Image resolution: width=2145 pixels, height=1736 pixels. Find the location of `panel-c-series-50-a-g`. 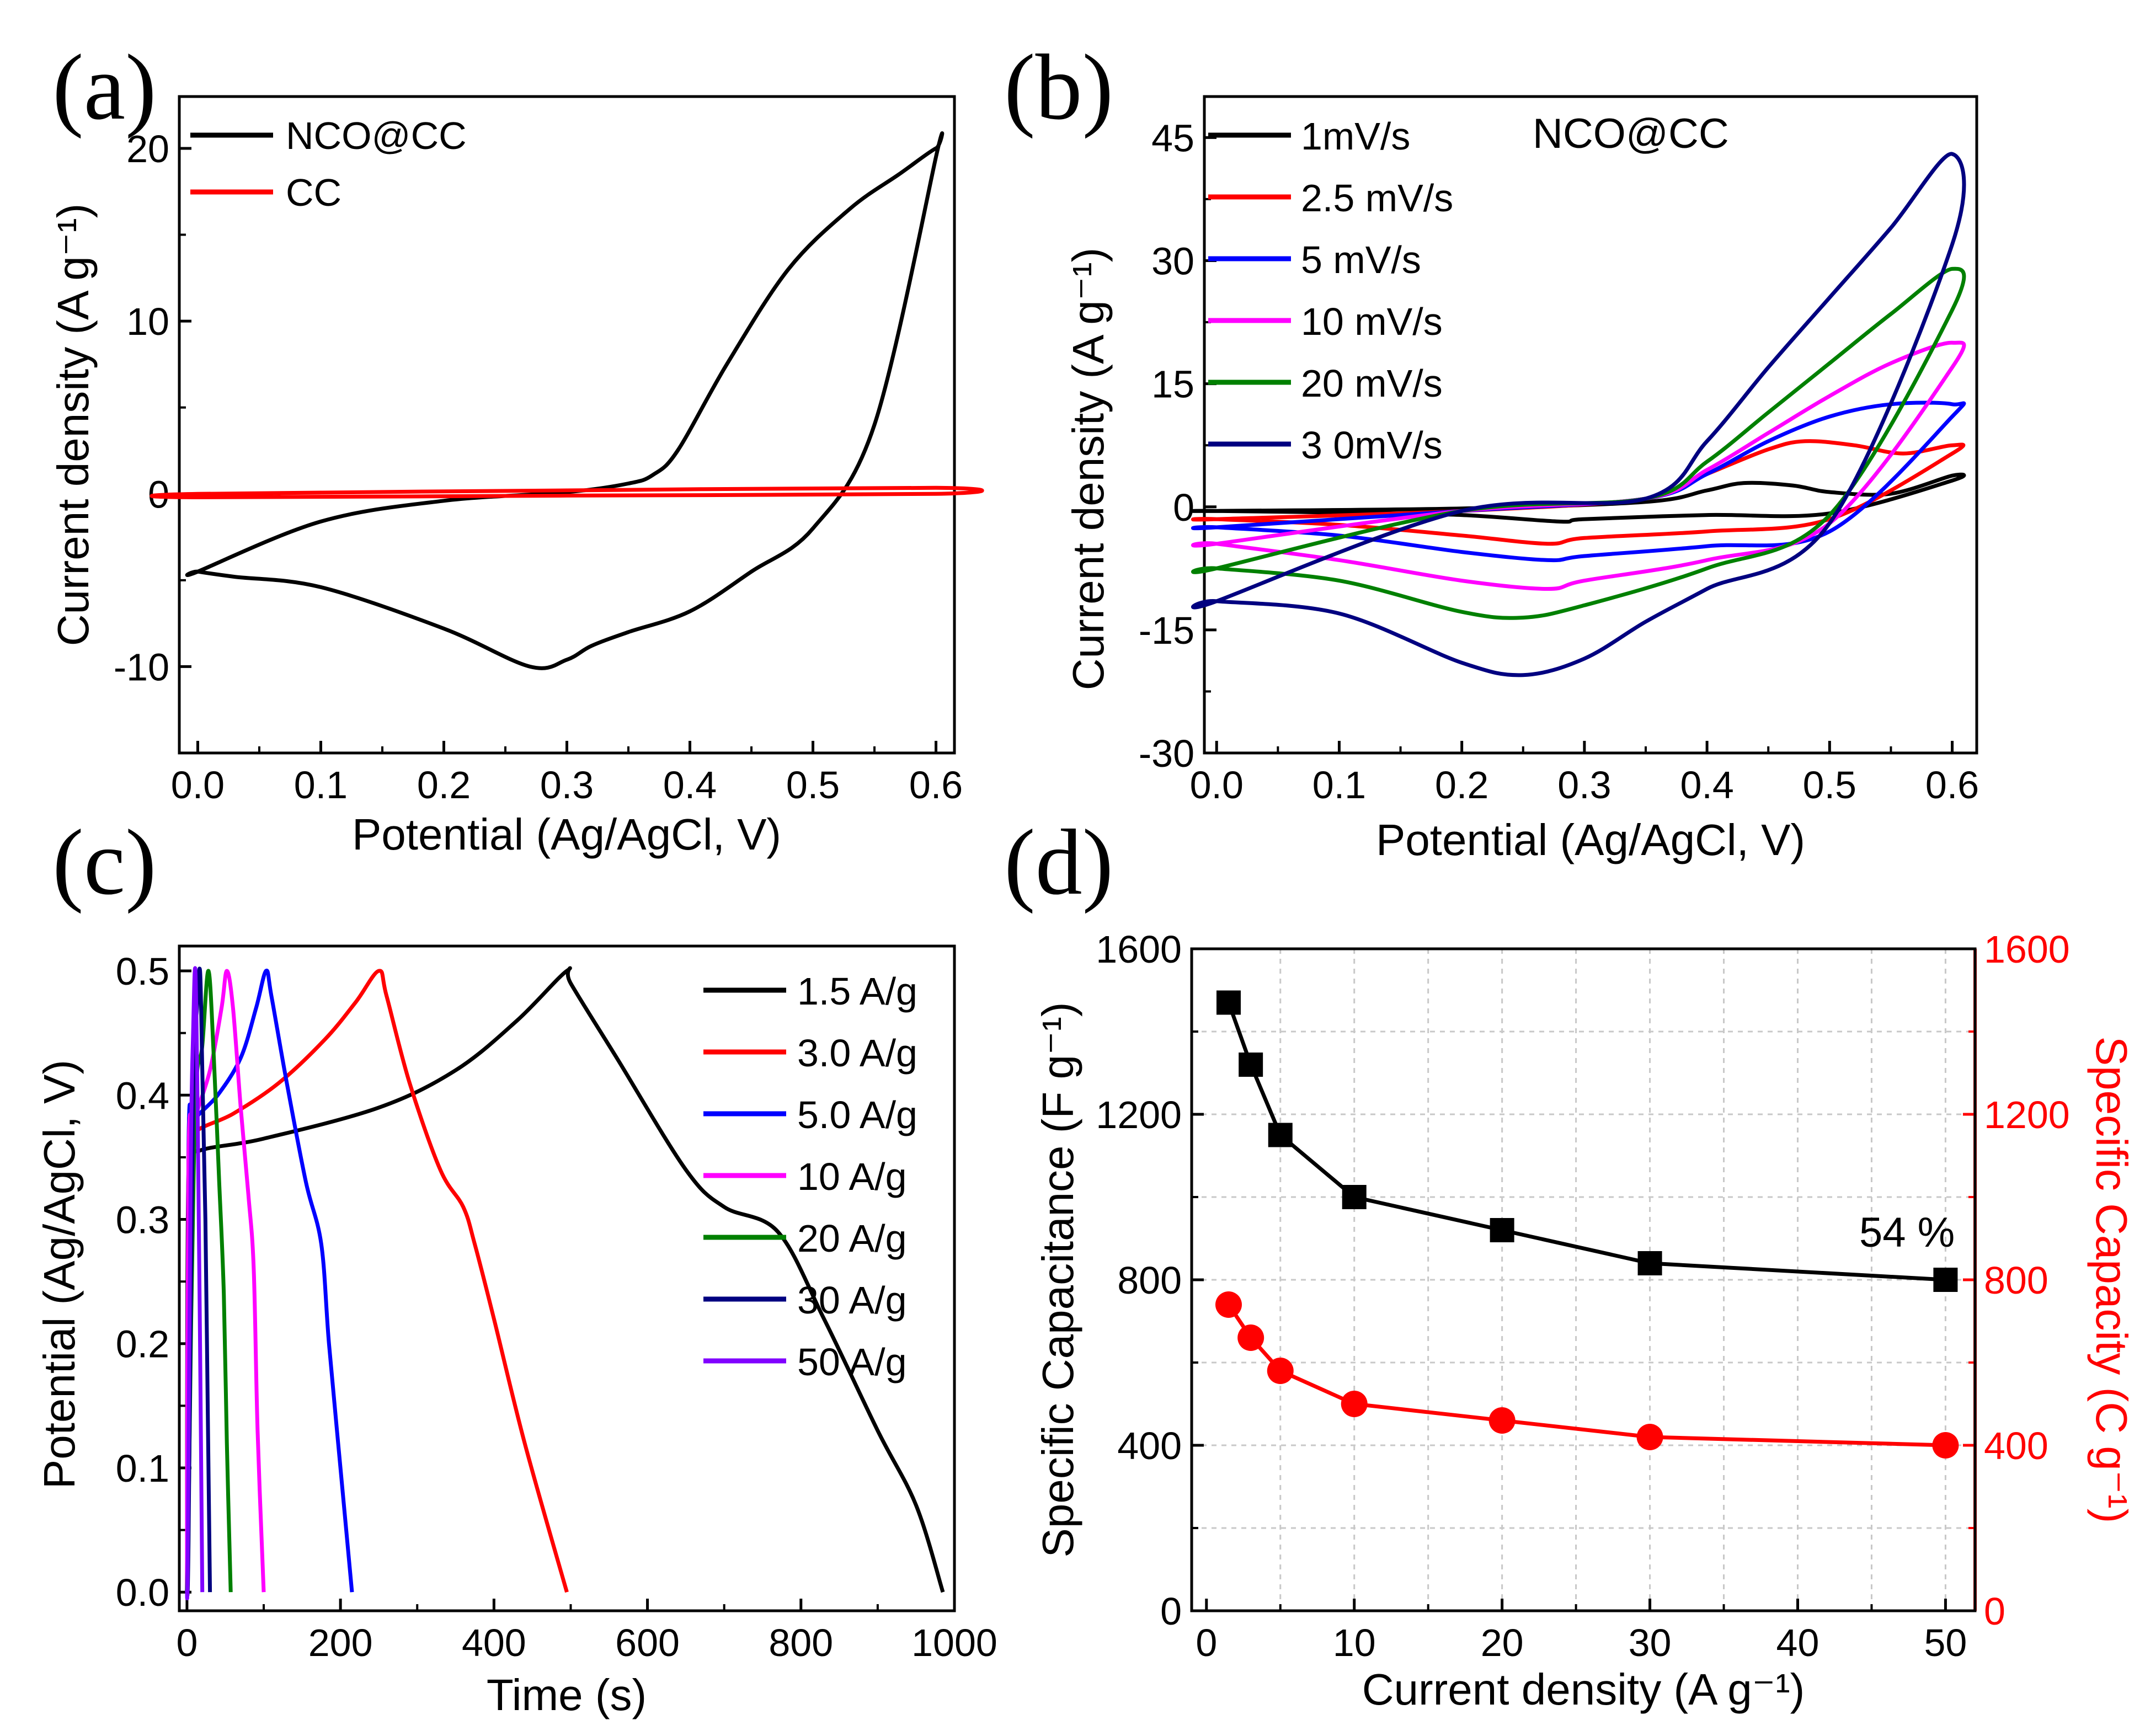

panel-c-series-50-a-g is located at coordinates (195, 1283).